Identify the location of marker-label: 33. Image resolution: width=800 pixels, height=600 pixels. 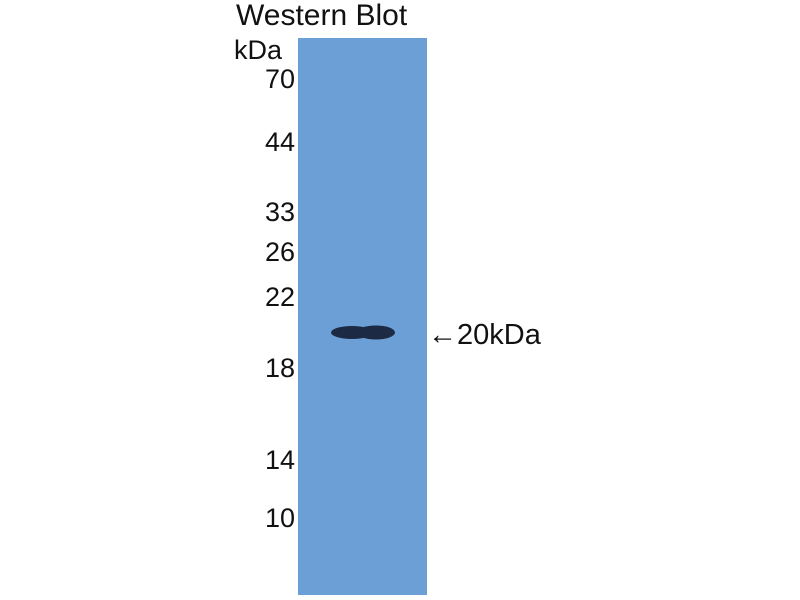
(279, 212).